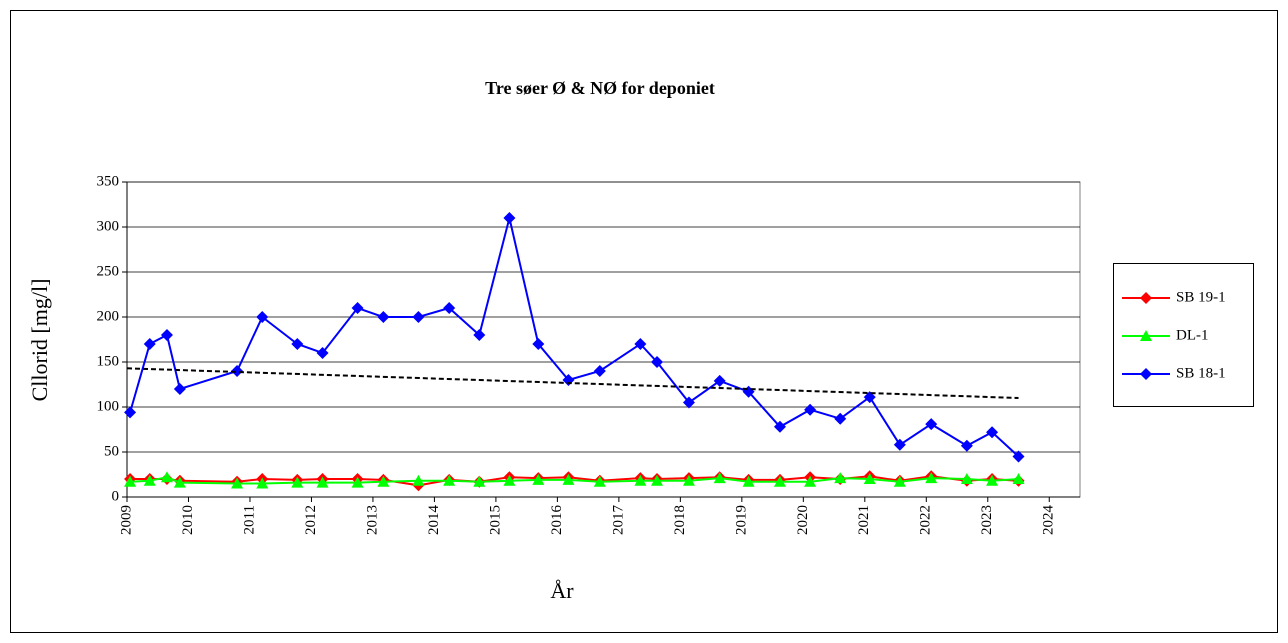  I want to click on x-tick-label: 2019, so click(741, 520).